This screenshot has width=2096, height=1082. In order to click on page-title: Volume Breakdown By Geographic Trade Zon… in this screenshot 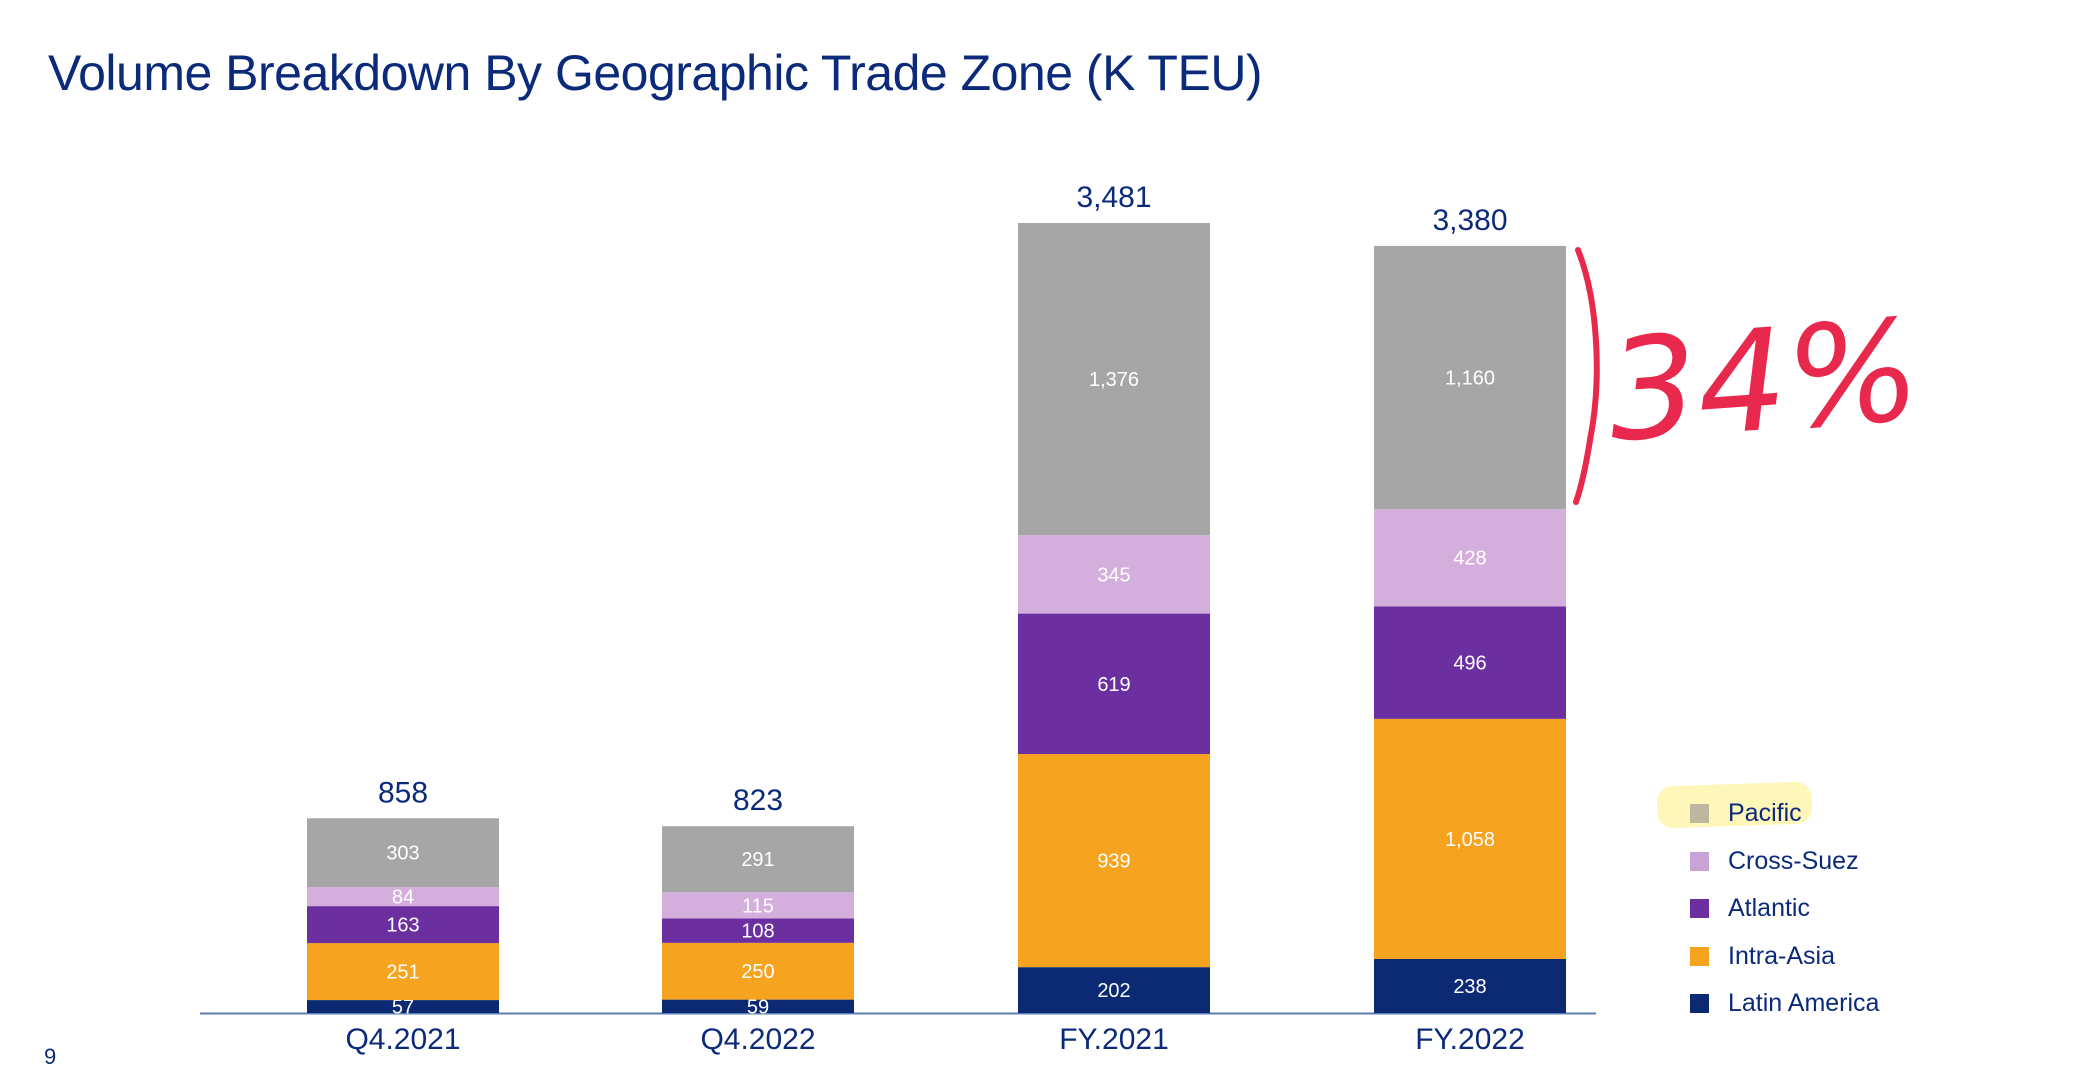, I will do `click(655, 73)`.